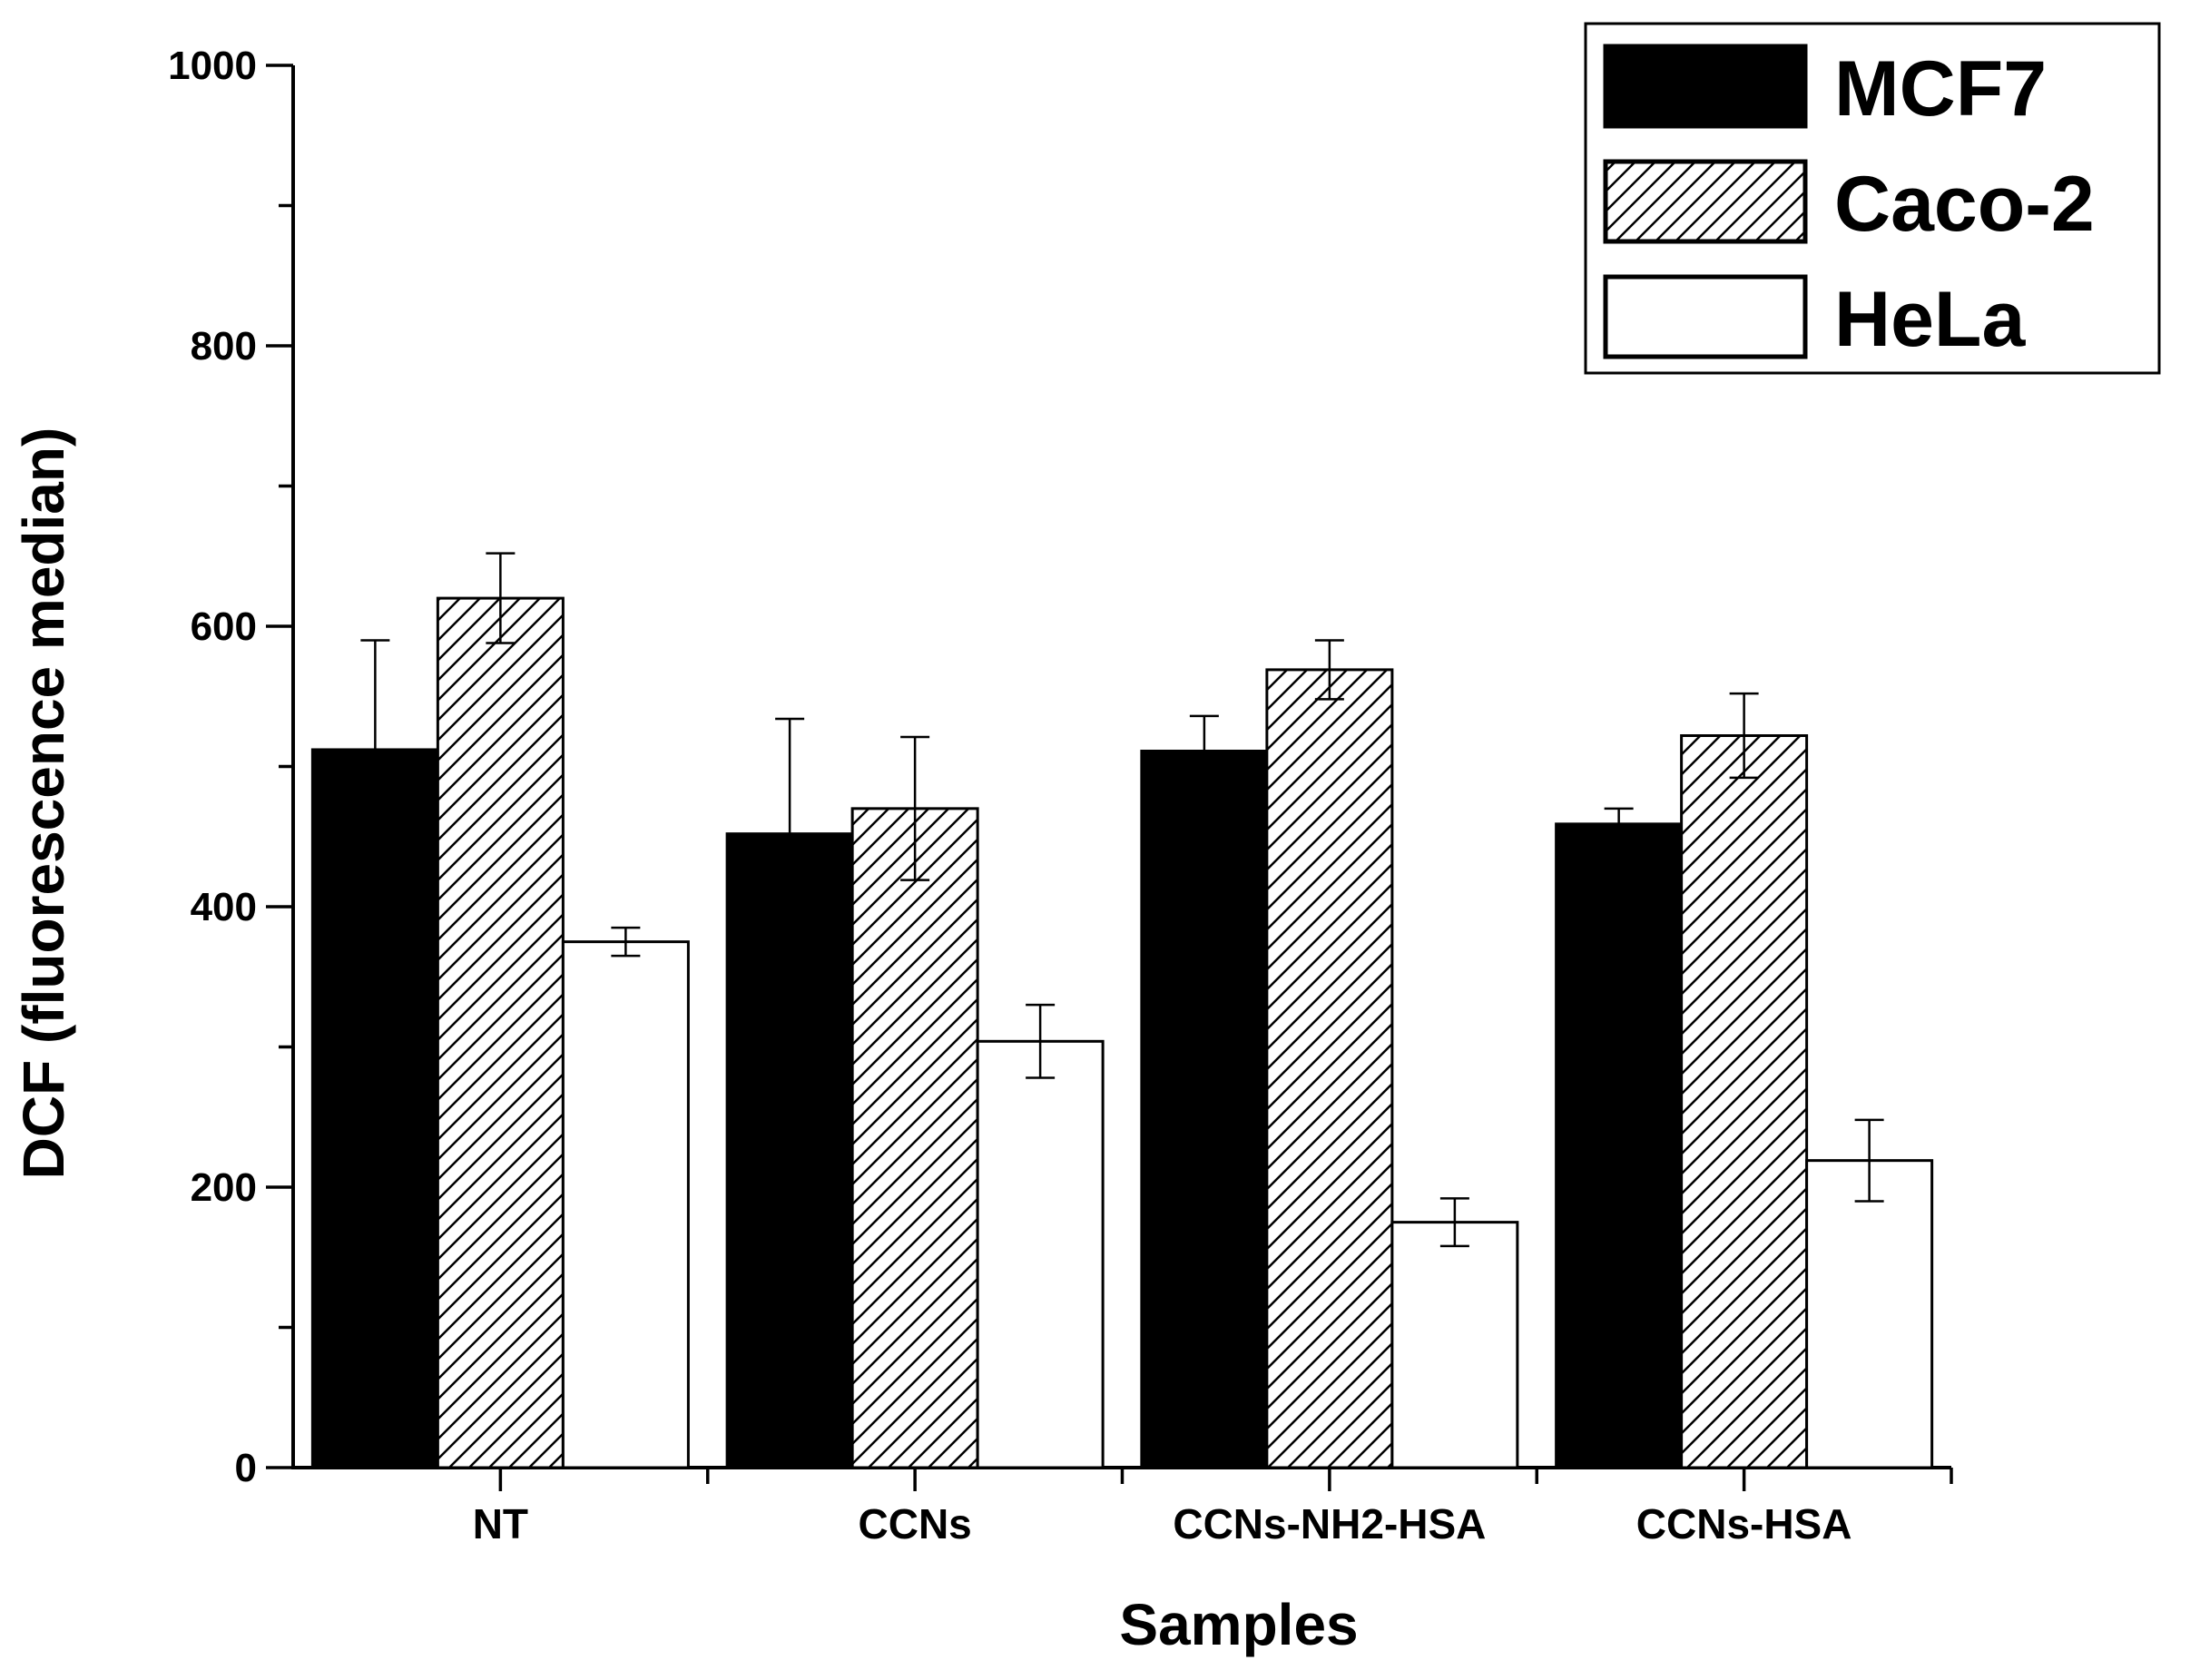  What do you see at coordinates (44, 803) in the screenshot?
I see `y-axis-title: DCF (fluorescence median)` at bounding box center [44, 803].